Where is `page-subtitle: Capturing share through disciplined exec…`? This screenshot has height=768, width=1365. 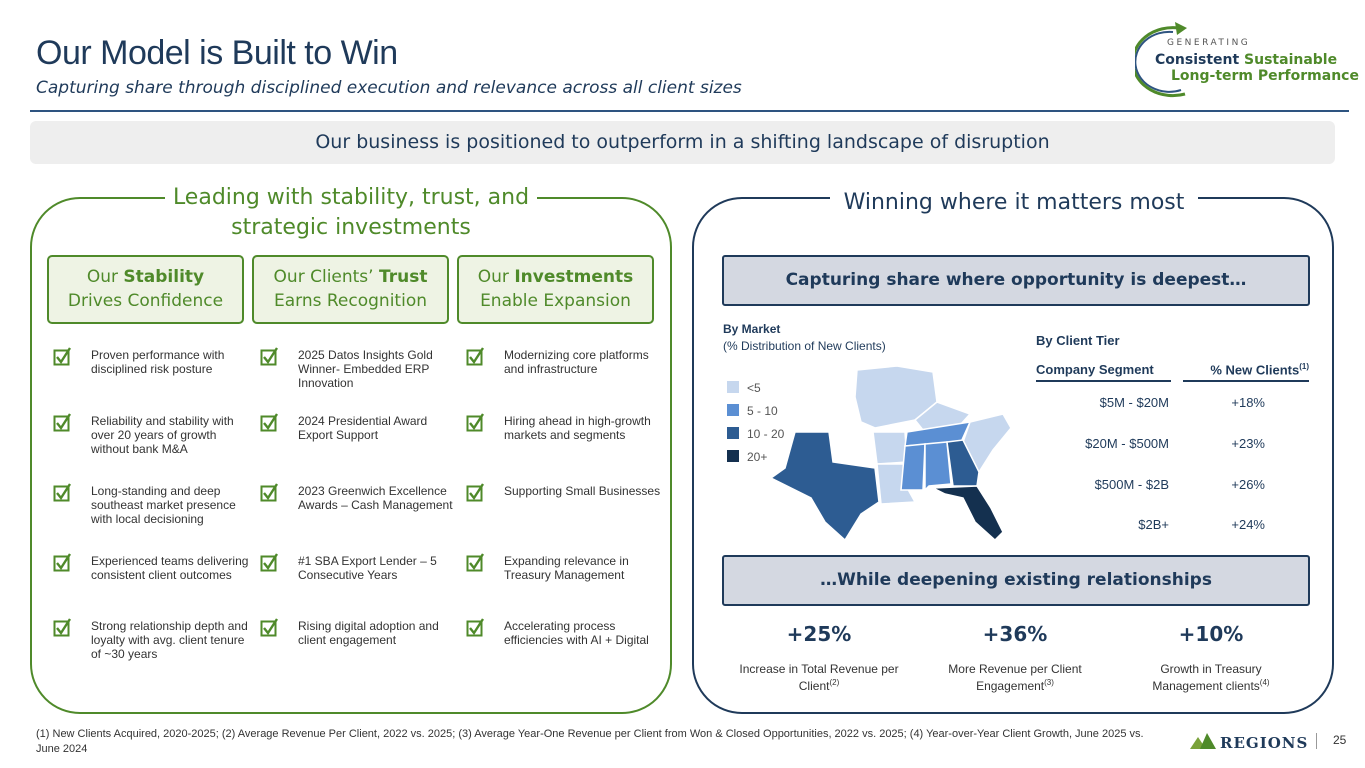 page-subtitle: Capturing share through disciplined exec… is located at coordinates (389, 88).